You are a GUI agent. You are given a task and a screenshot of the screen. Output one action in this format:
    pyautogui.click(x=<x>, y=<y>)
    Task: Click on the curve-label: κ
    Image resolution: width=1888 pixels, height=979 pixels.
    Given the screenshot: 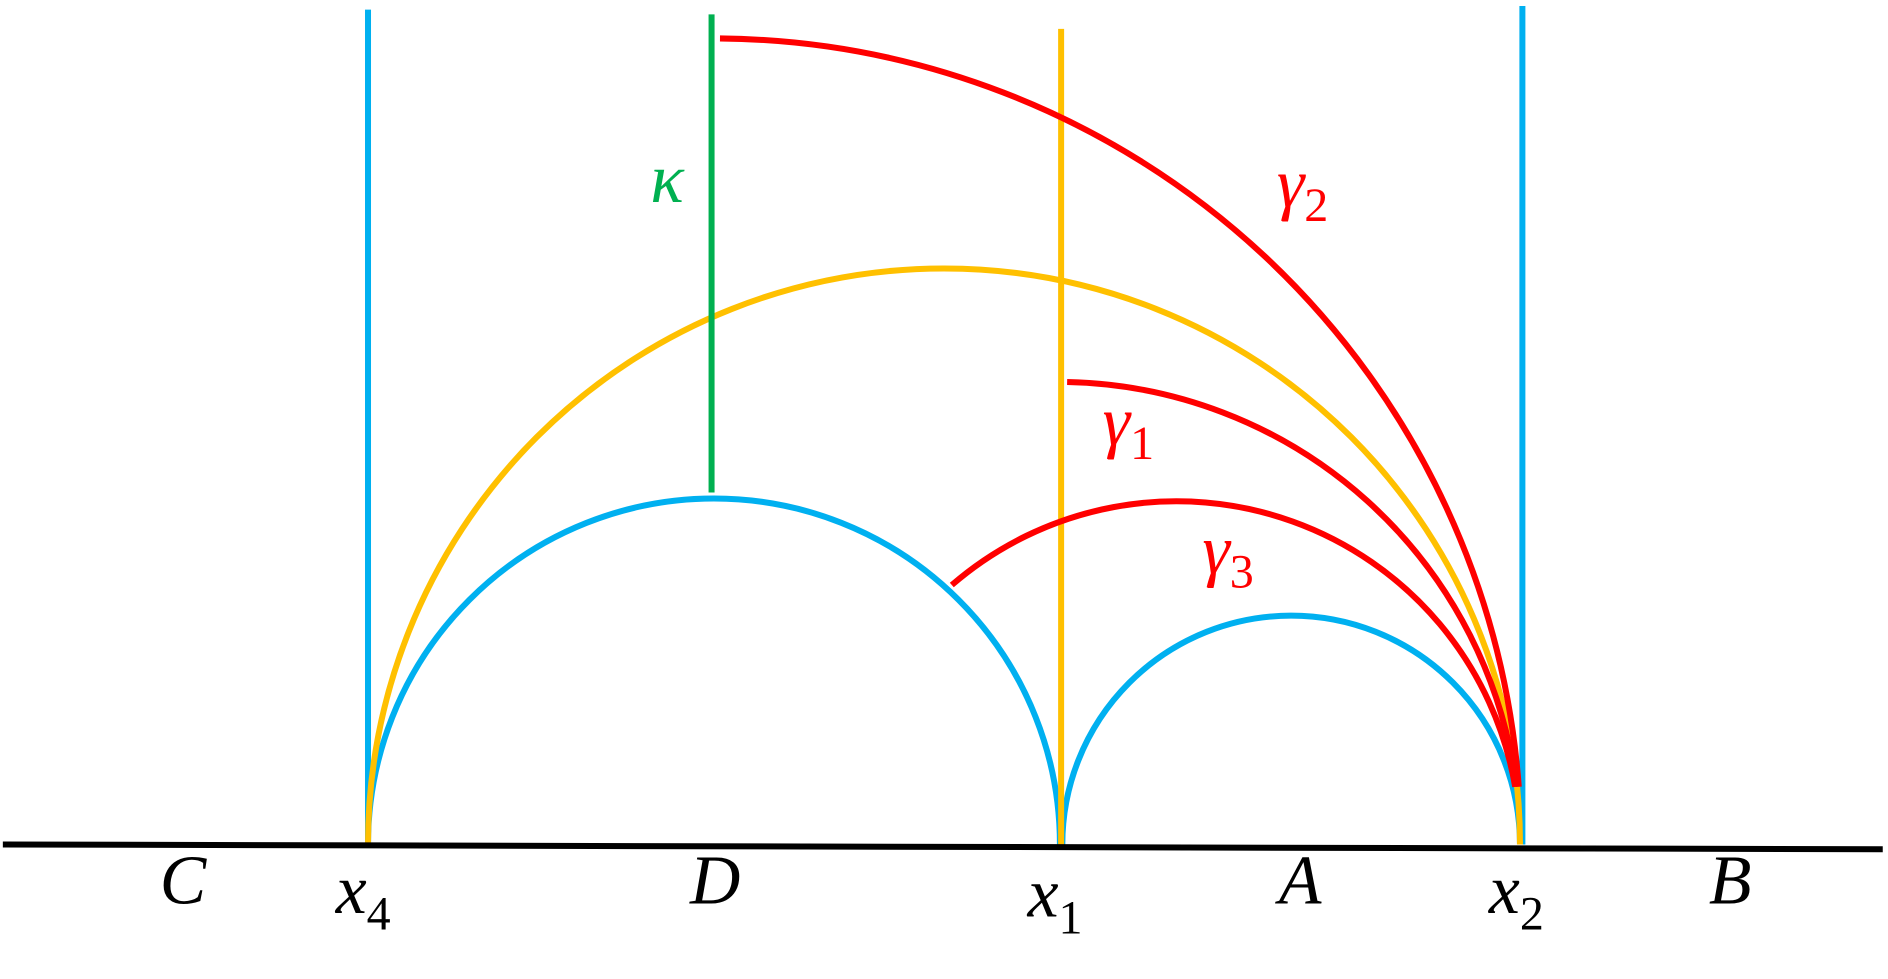 What is the action you would take?
    pyautogui.click(x=667, y=179)
    